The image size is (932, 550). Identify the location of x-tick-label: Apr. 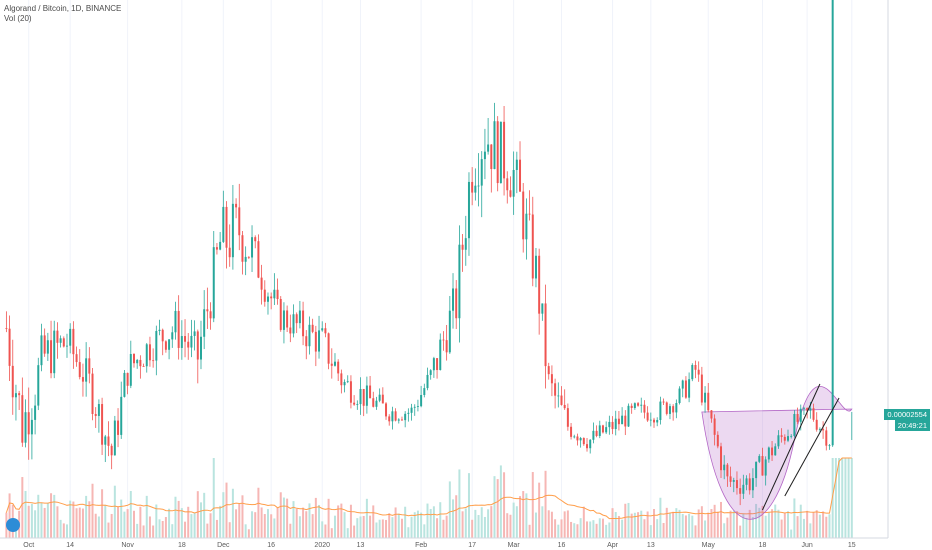
(613, 545).